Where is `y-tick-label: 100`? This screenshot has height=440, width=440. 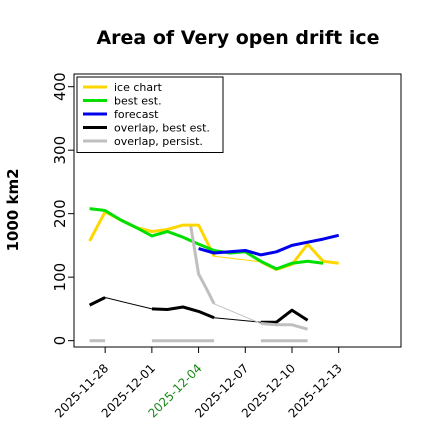 y-tick-label: 100 is located at coordinates (60, 277).